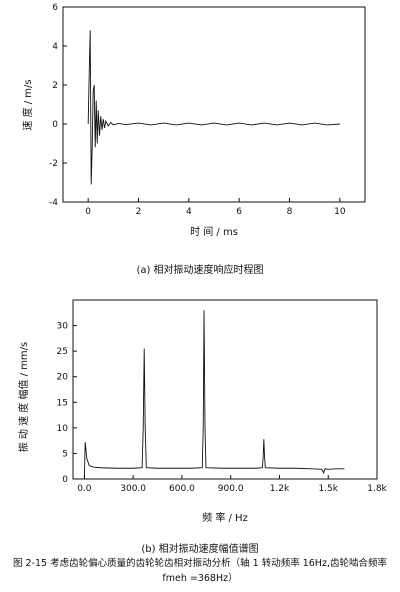 The height and width of the screenshot is (592, 400). I want to click on chart-b-y-ticks: 0 5 10 15 20 25 30, so click(67, 403).